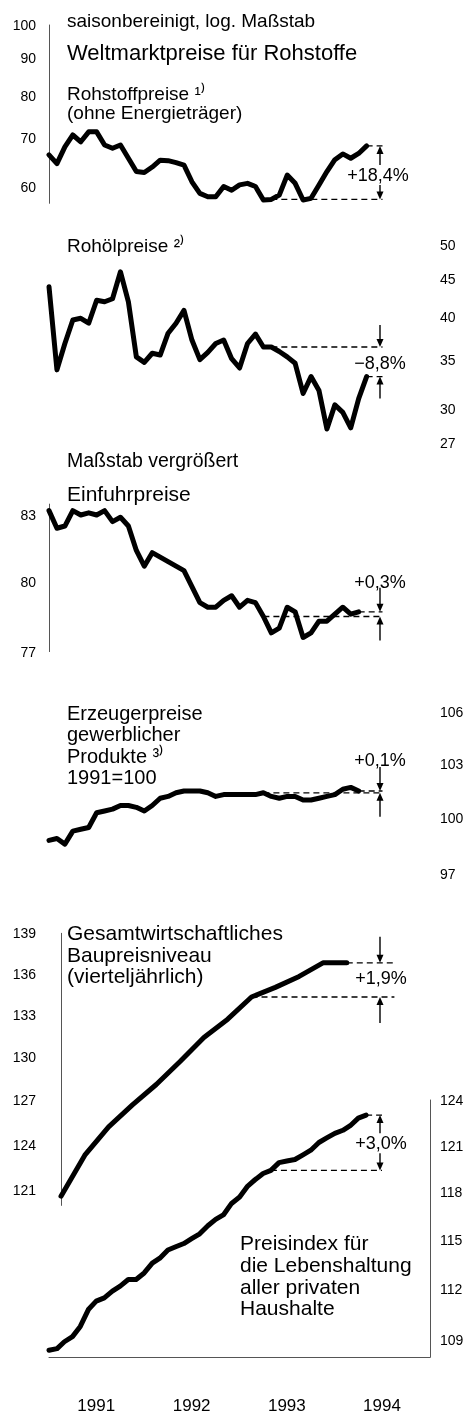 The height and width of the screenshot is (1417, 470). What do you see at coordinates (125, 244) in the screenshot?
I see `chart-title: Rohölpreise ²⁾` at bounding box center [125, 244].